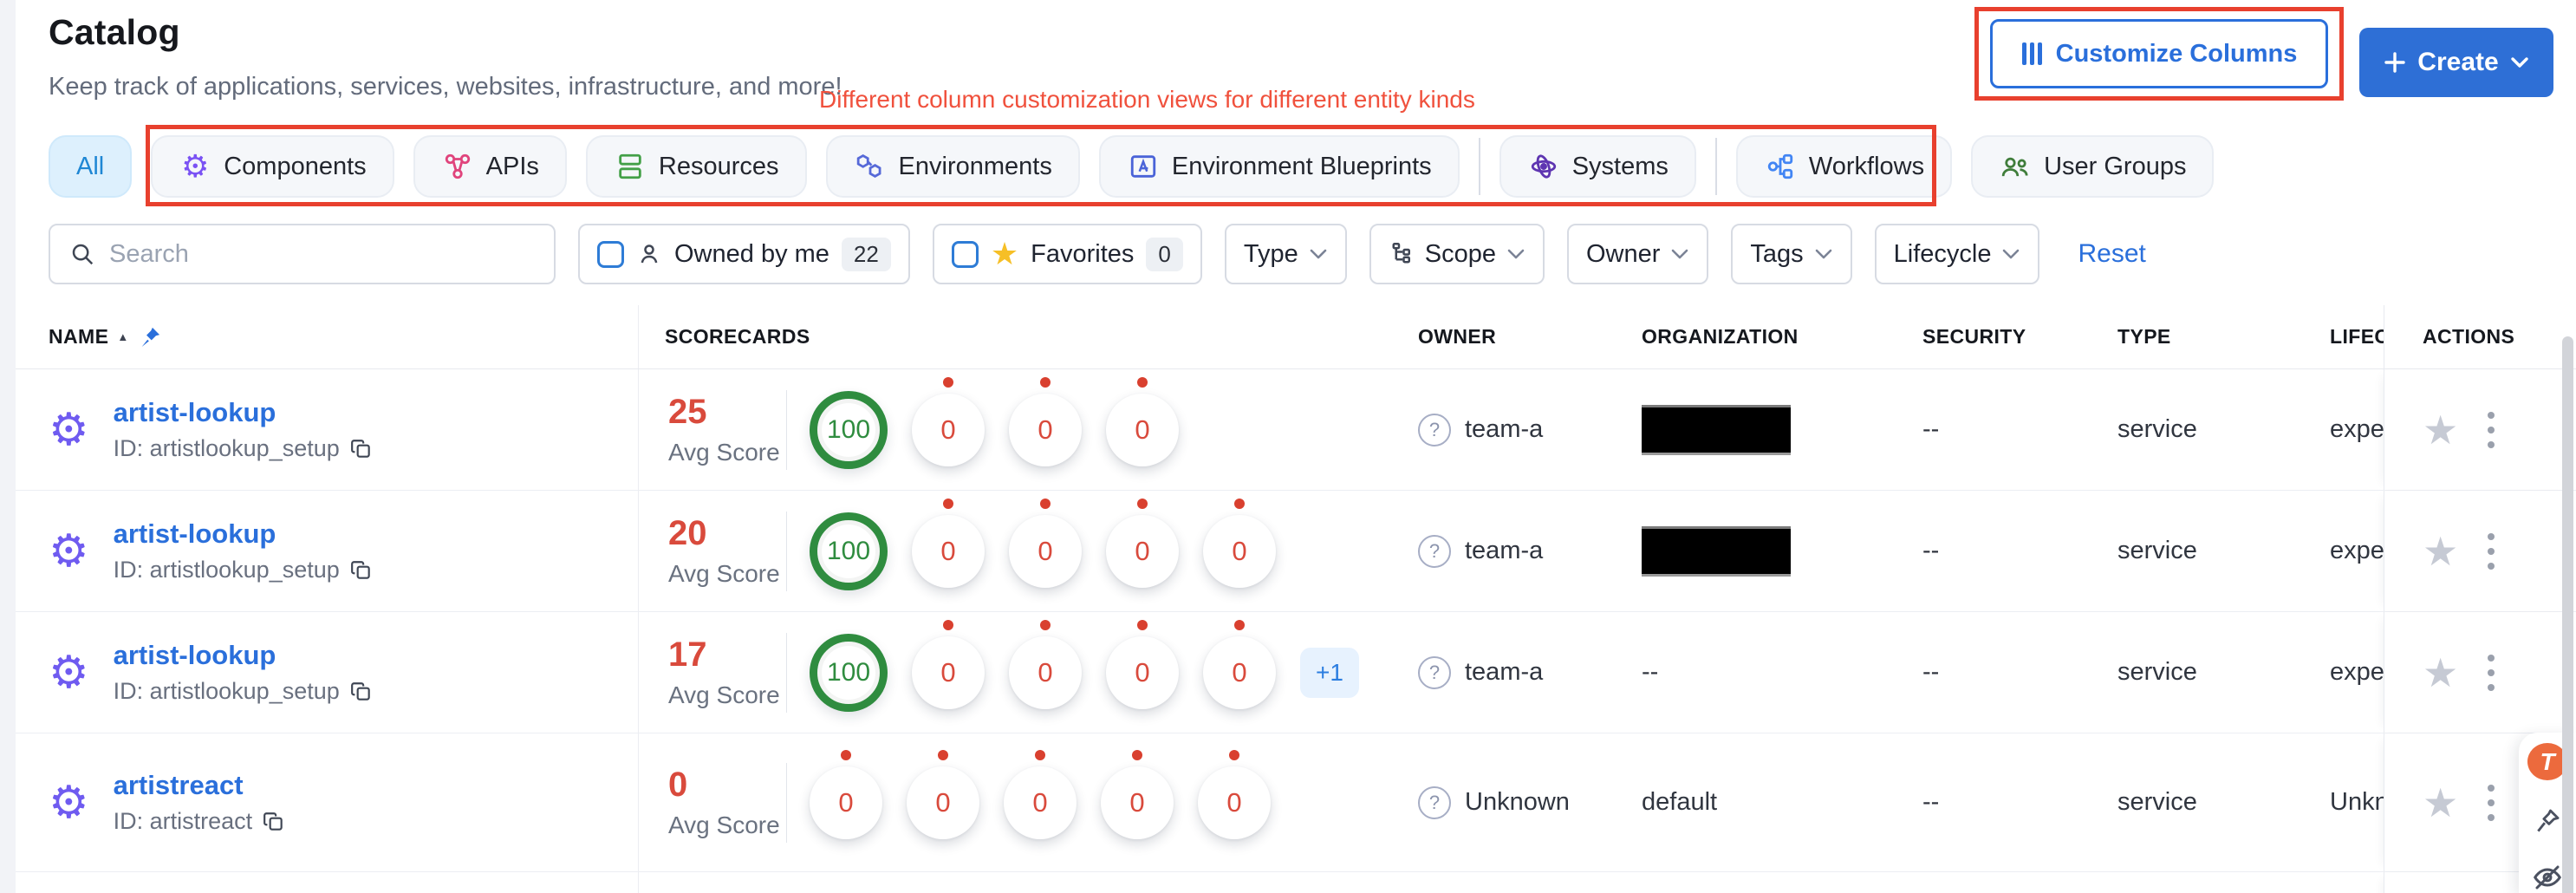  I want to click on sort-ascending-icon: ▲, so click(123, 336).